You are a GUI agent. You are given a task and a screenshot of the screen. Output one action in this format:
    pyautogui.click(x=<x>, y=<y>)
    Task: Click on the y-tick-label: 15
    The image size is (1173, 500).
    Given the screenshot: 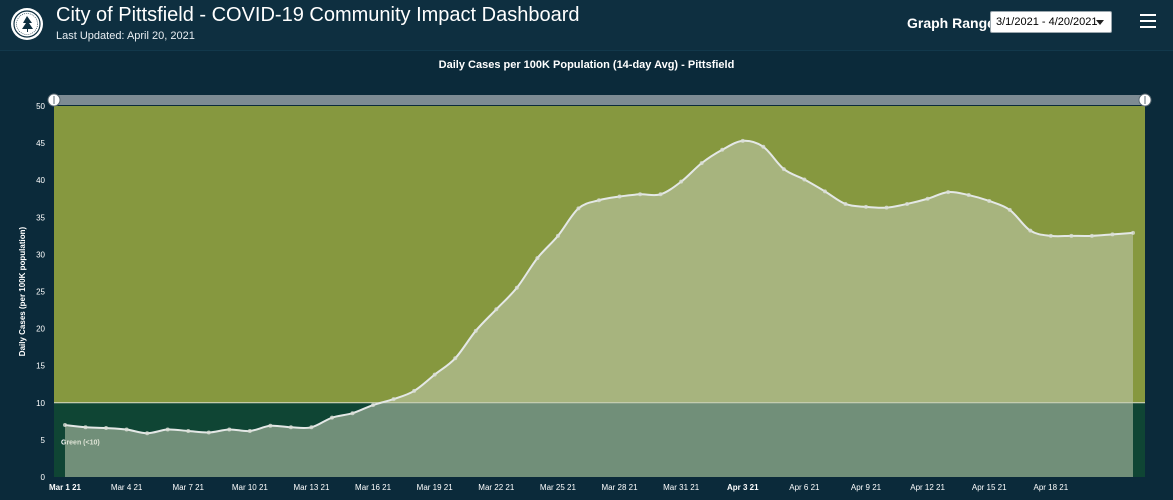 What is the action you would take?
    pyautogui.click(x=40, y=366)
    